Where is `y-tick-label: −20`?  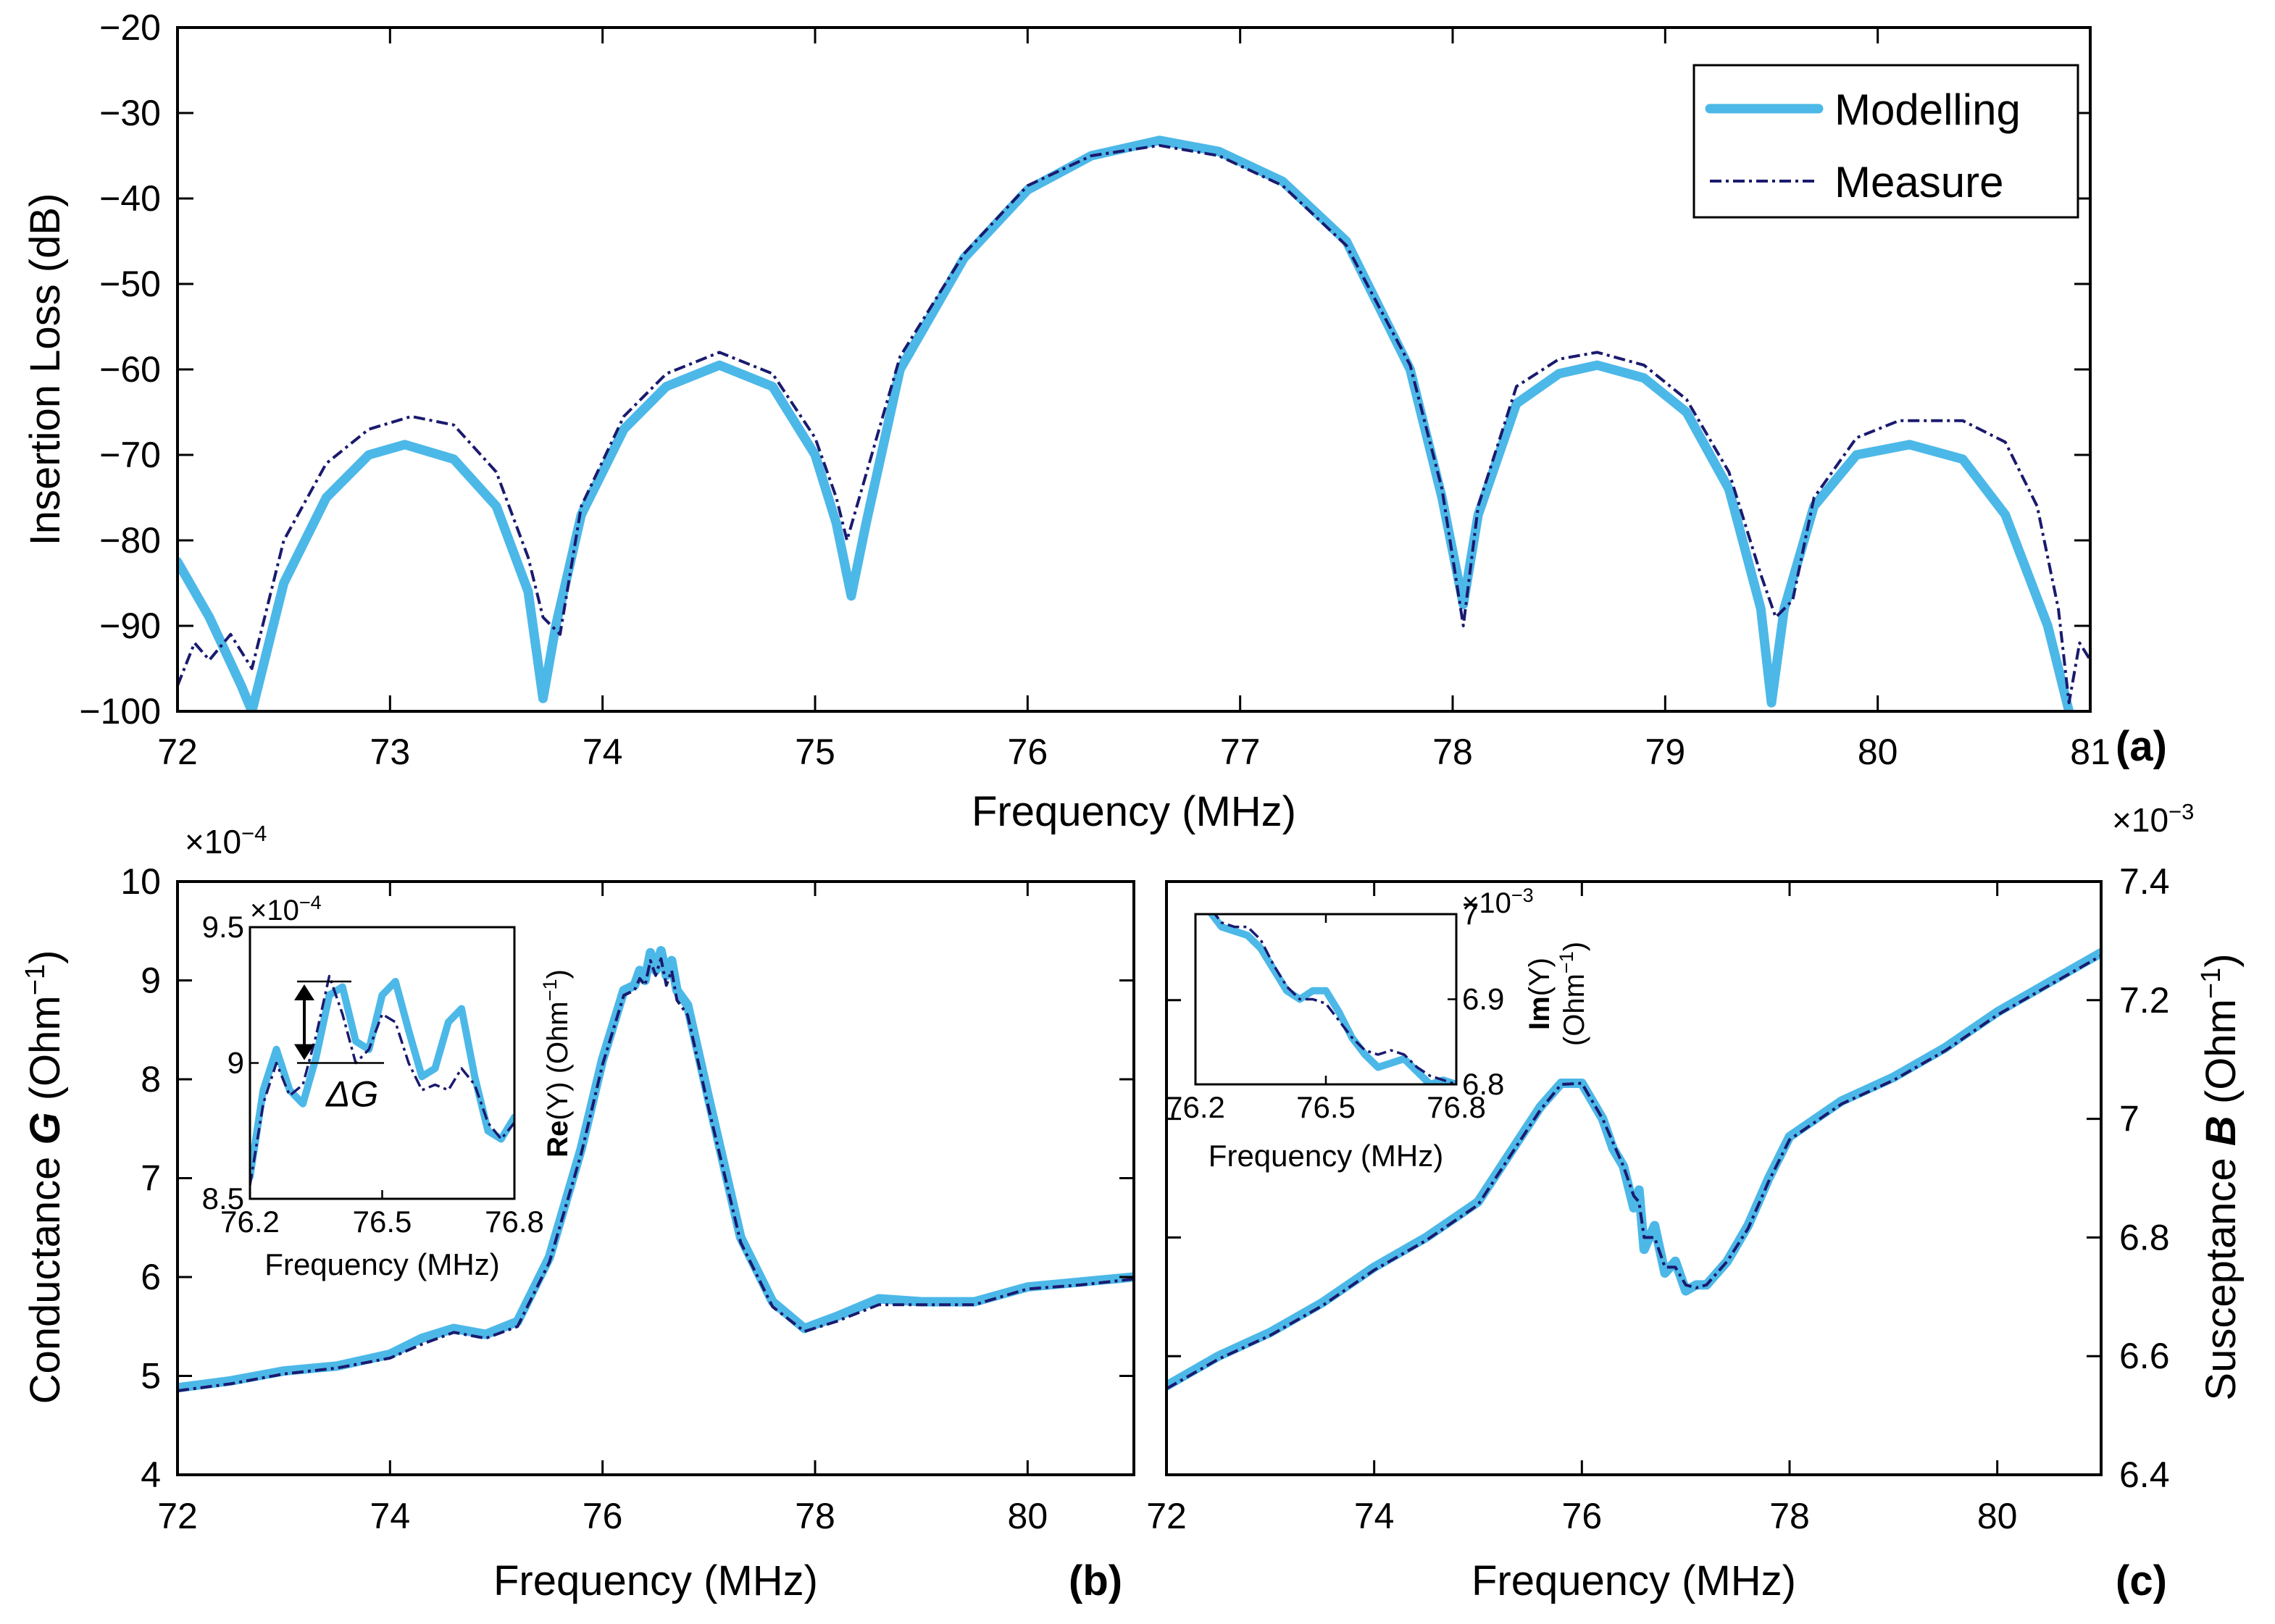
y-tick-label: −20 is located at coordinates (130, 27).